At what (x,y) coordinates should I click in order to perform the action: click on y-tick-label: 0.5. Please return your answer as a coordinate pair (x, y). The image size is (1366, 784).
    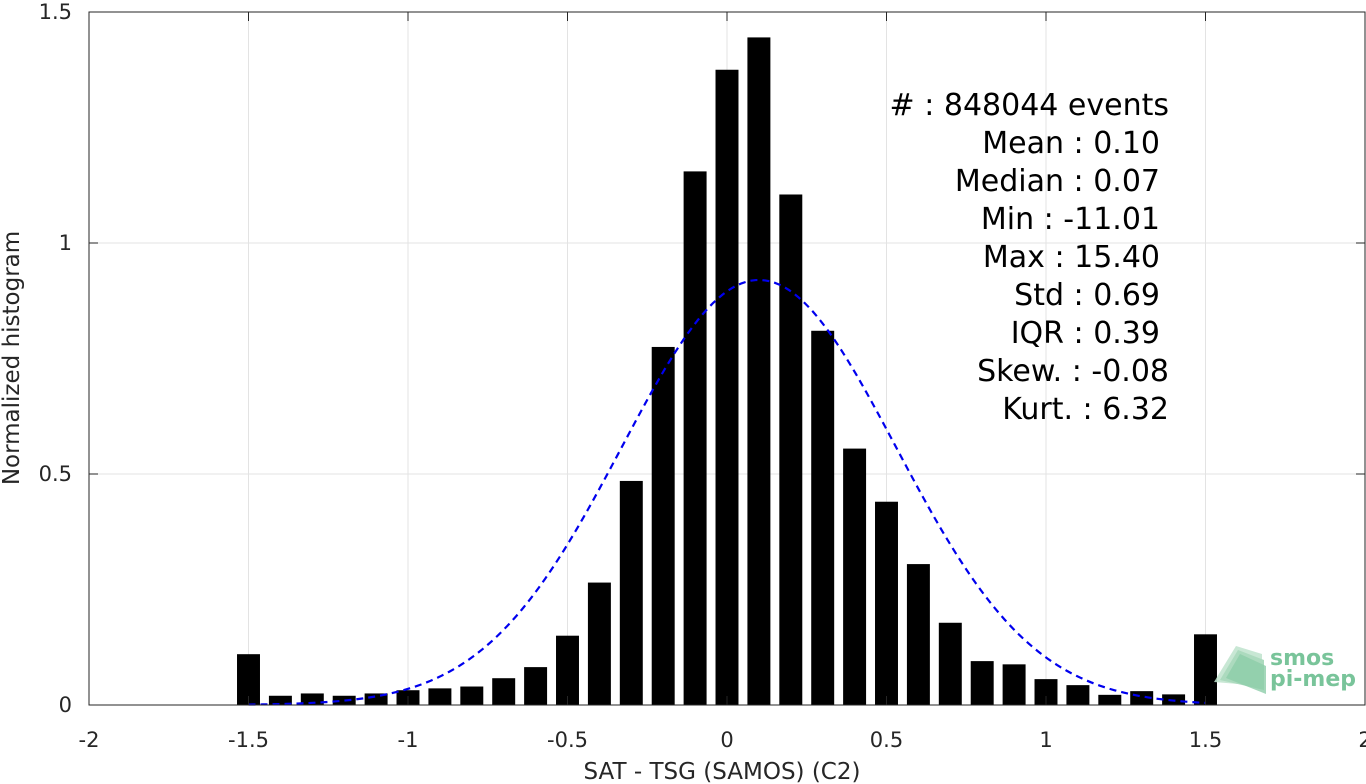
    Looking at the image, I should click on (55, 474).